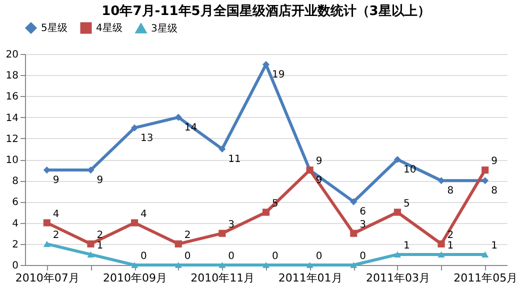 This screenshot has width=521, height=288. I want to click on data-label: 5, so click(406, 204).